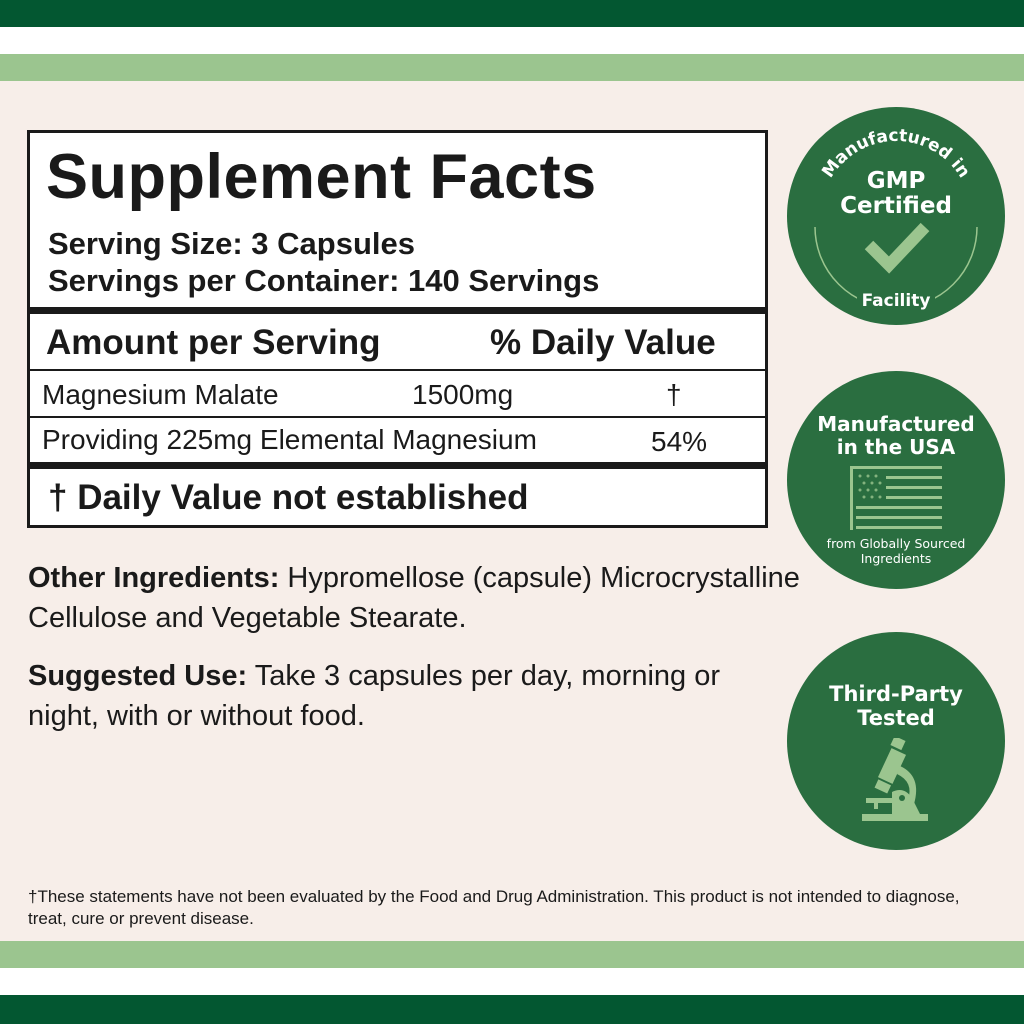 This screenshot has height=1024, width=1024. I want to click on check-icon, so click(897, 248).